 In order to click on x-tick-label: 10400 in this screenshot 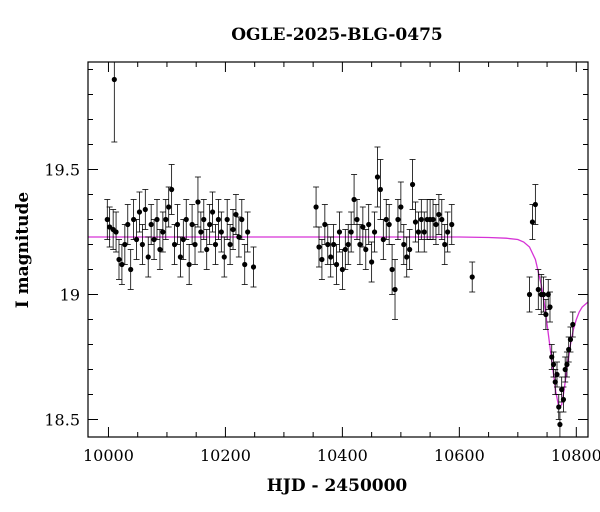, I will do `click(342, 455)`.